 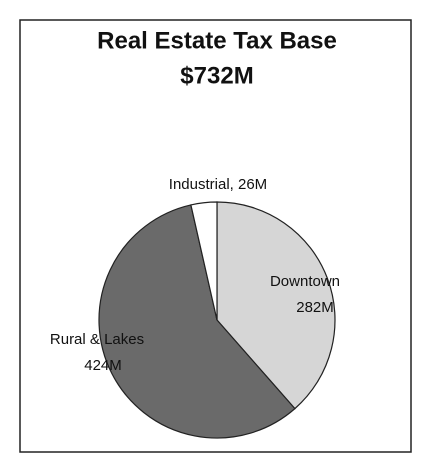 What do you see at coordinates (305, 281) in the screenshot?
I see `data-label-line: Downtown` at bounding box center [305, 281].